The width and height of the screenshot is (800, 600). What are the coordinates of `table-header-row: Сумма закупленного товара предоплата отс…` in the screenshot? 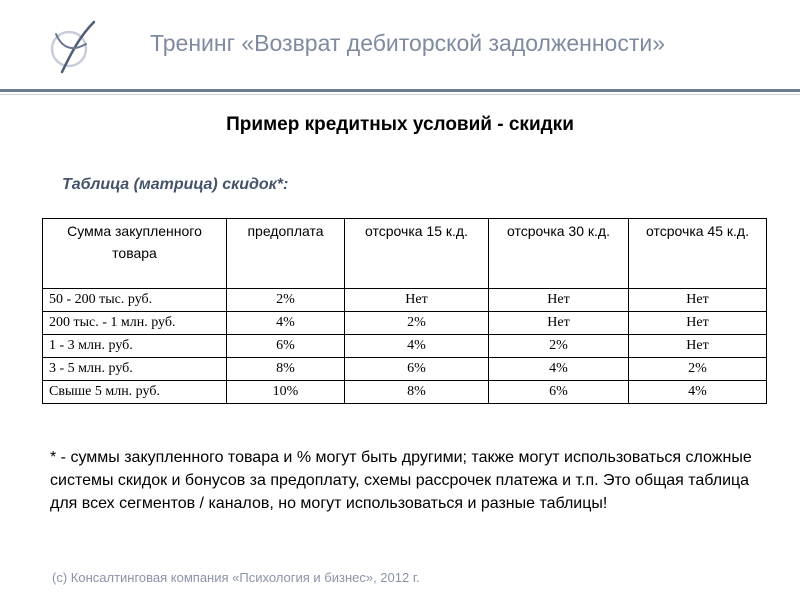 It's located at (404, 253).